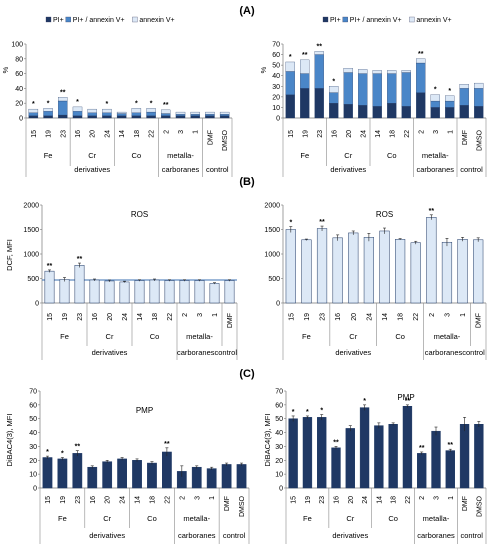 This screenshot has height=550, width=494. Describe the element at coordinates (197, 498) in the screenshot. I see `x-tick-label: 3` at that location.